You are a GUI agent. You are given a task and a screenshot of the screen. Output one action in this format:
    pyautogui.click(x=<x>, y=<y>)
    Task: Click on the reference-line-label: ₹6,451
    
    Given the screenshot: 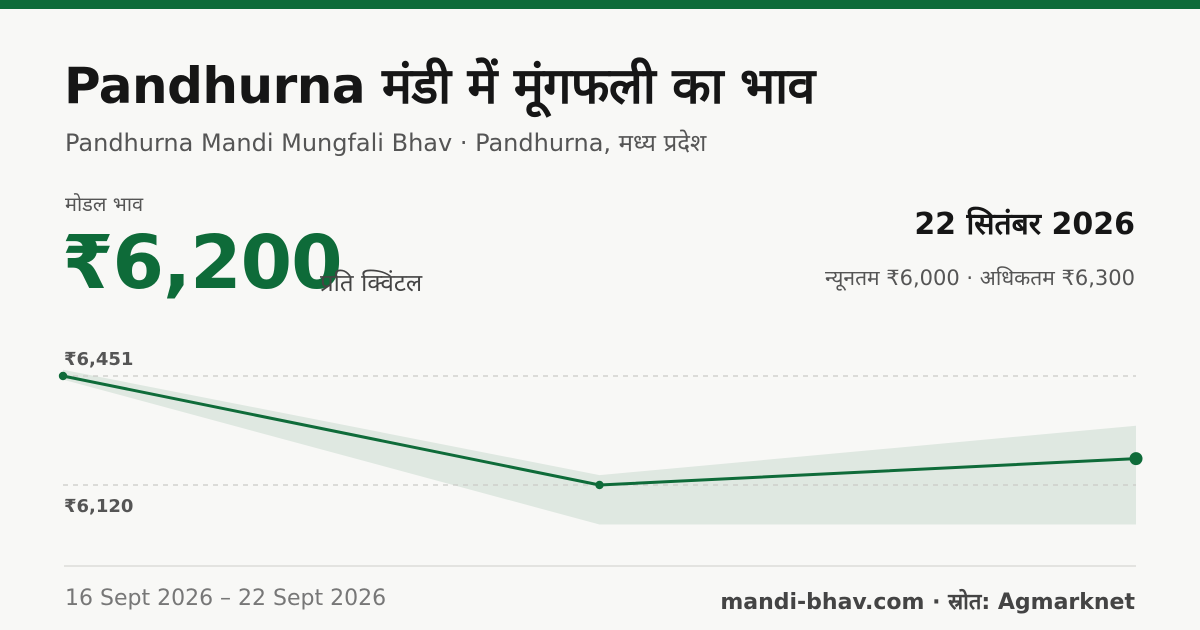 What is the action you would take?
    pyautogui.click(x=98, y=359)
    